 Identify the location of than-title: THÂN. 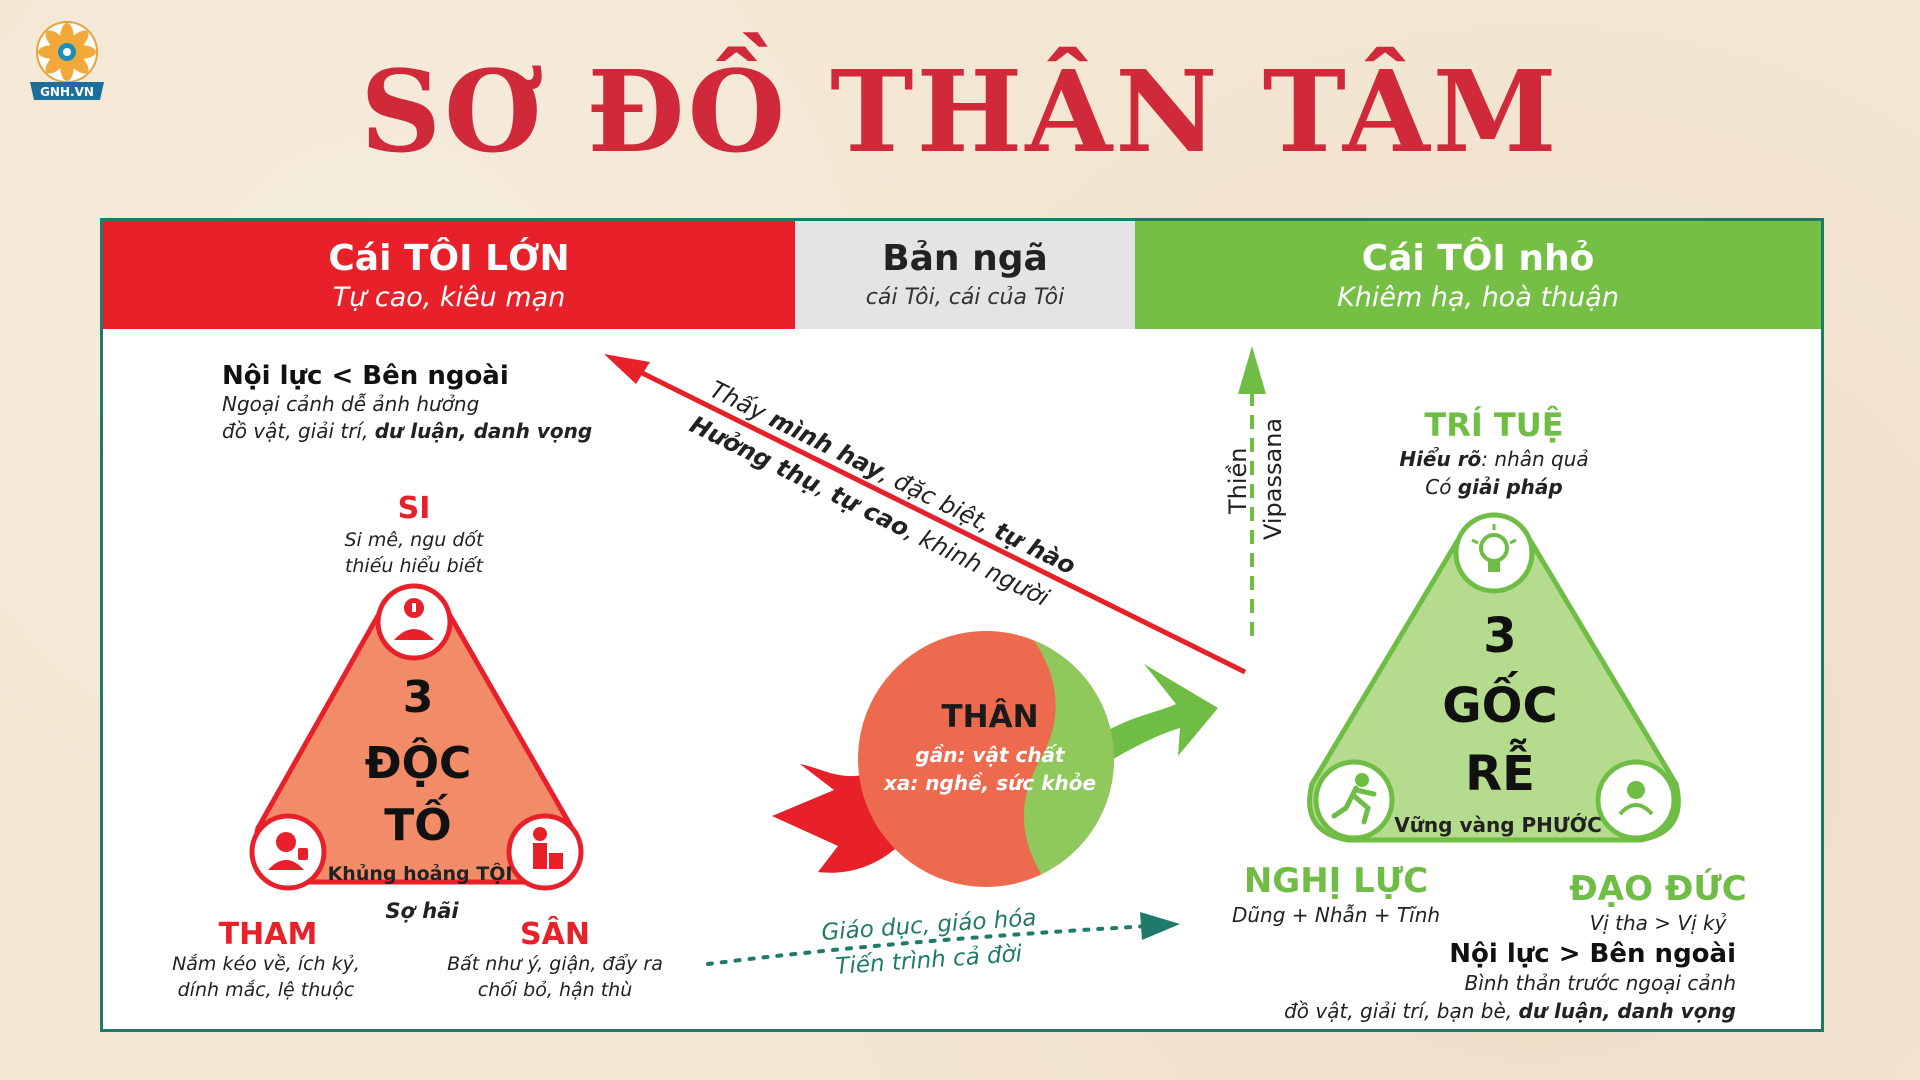
(989, 717).